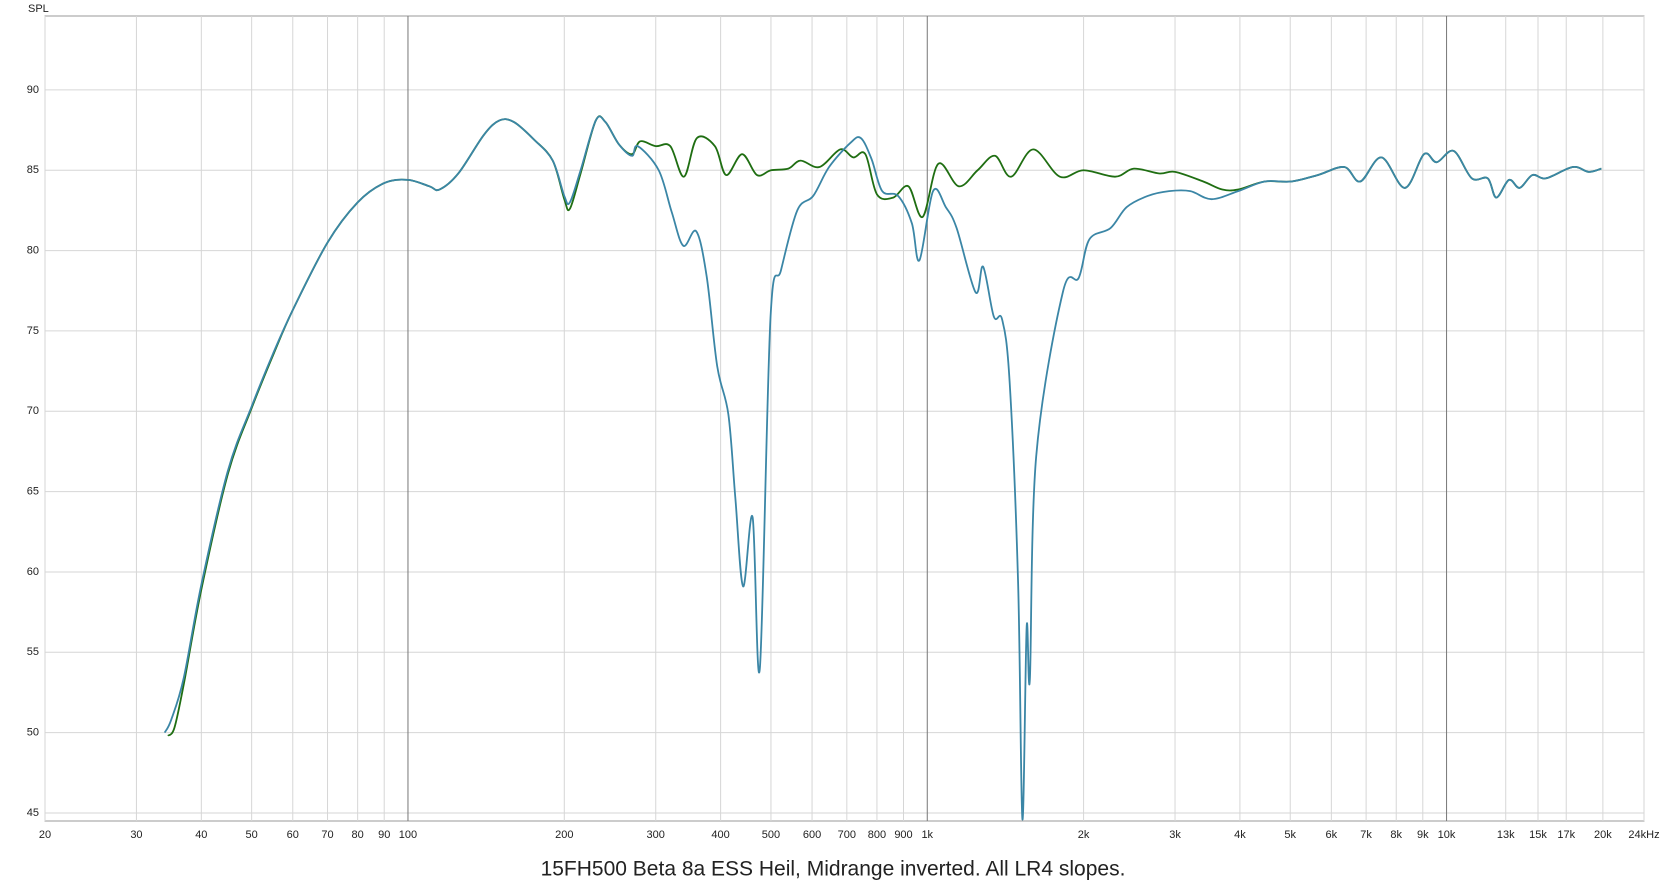 The width and height of the screenshot is (1666, 889). What do you see at coordinates (877, 835) in the screenshot?
I see `x-tick-label: 800` at bounding box center [877, 835].